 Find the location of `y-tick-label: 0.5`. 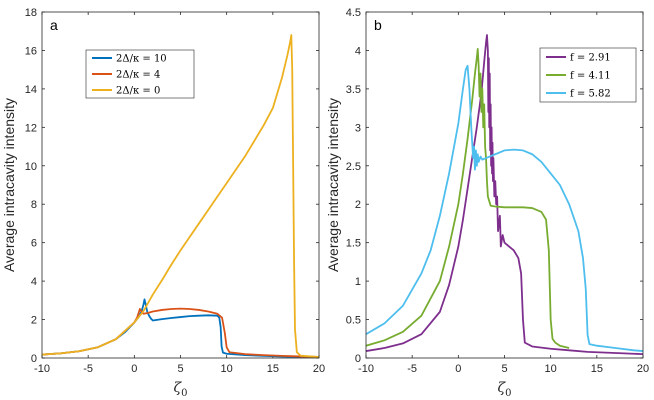

y-tick-label: 0.5 is located at coordinates (353, 321).